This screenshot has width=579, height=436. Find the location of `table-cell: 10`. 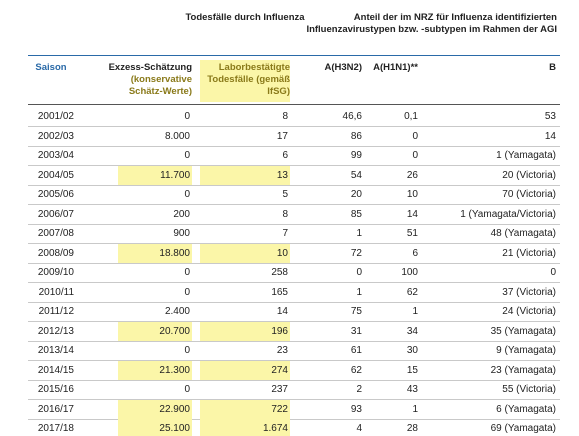

table-cell: 10 is located at coordinates (412, 194).